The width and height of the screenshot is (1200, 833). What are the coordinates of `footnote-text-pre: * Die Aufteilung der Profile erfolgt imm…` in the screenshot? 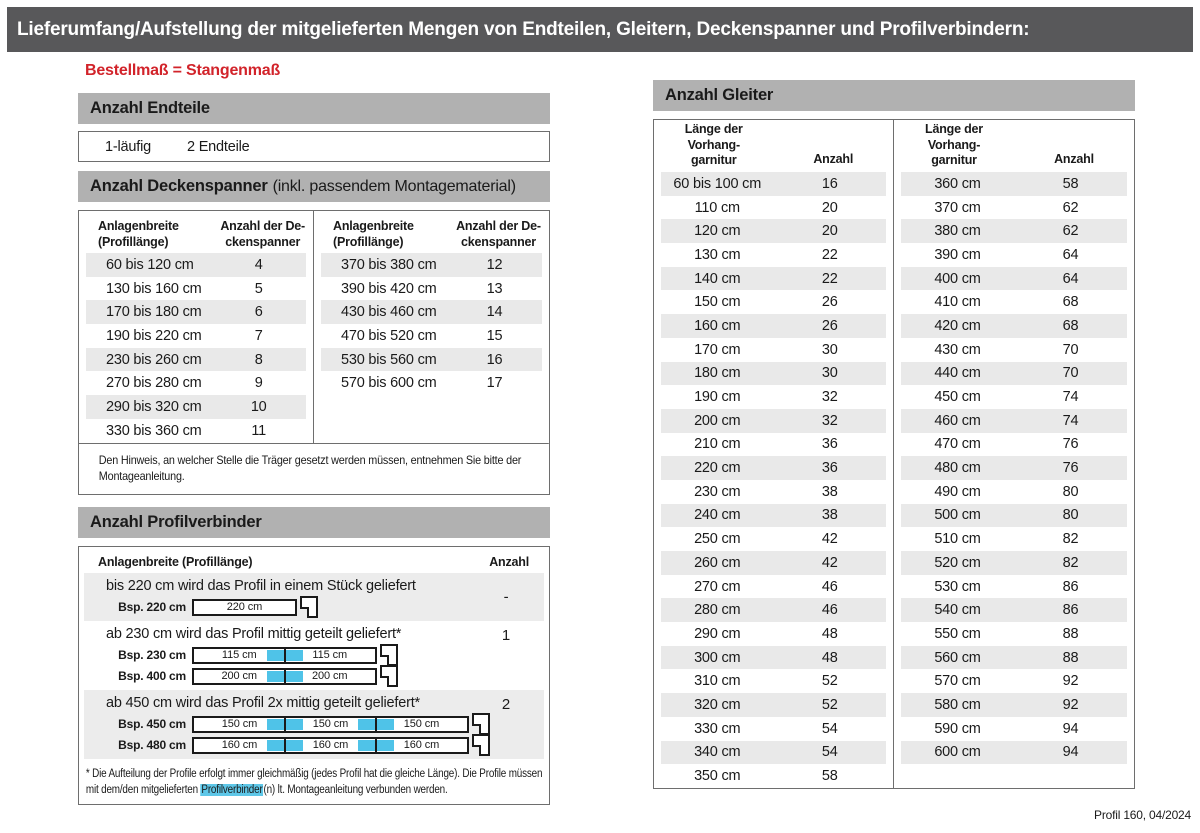 It's located at (314, 782).